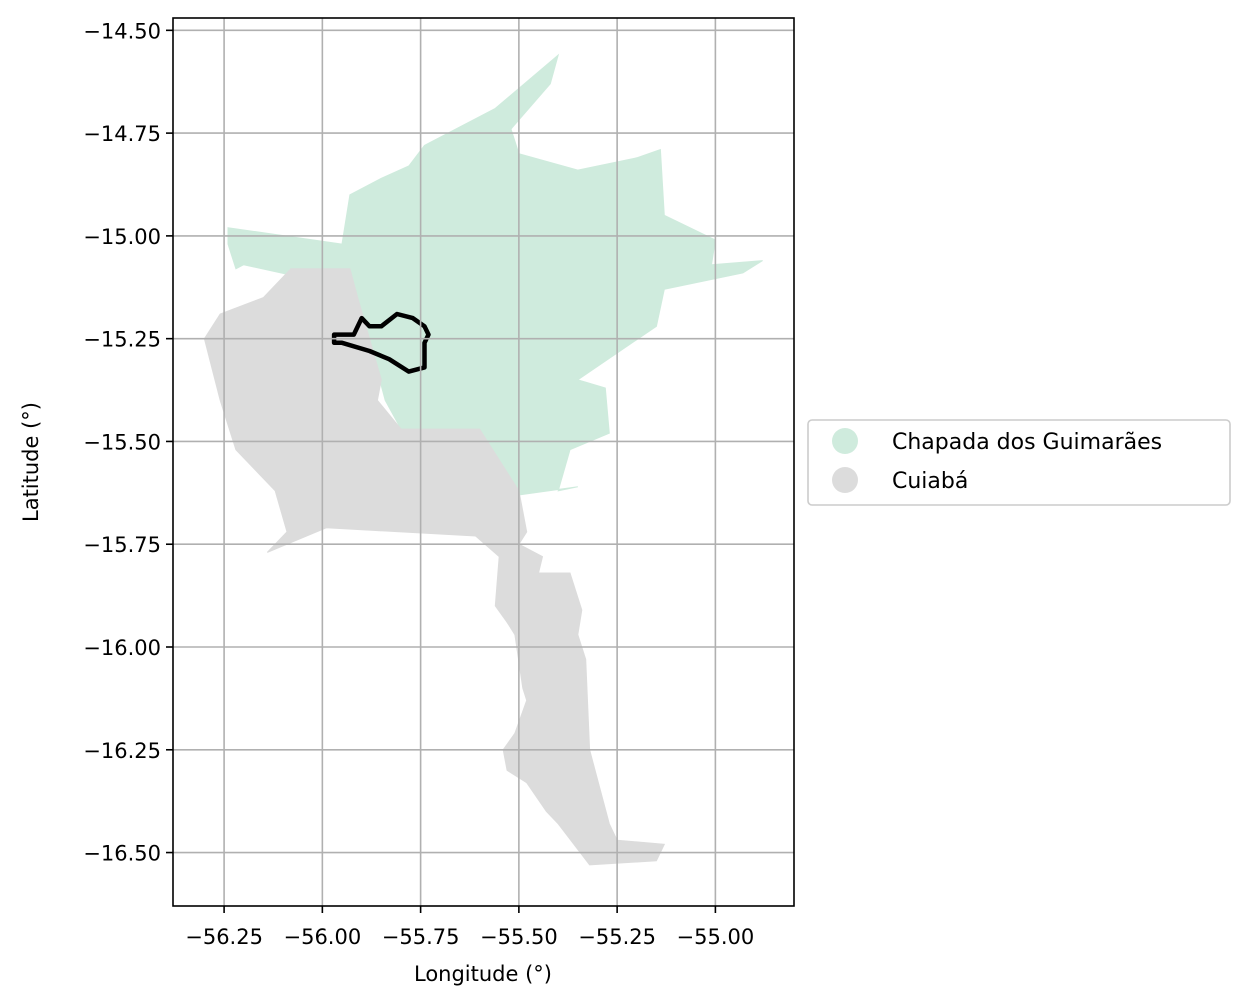 Image resolution: width=1249 pixels, height=1006 pixels. What do you see at coordinates (483, 974) in the screenshot?
I see `x-axis-label: Longitude (°)` at bounding box center [483, 974].